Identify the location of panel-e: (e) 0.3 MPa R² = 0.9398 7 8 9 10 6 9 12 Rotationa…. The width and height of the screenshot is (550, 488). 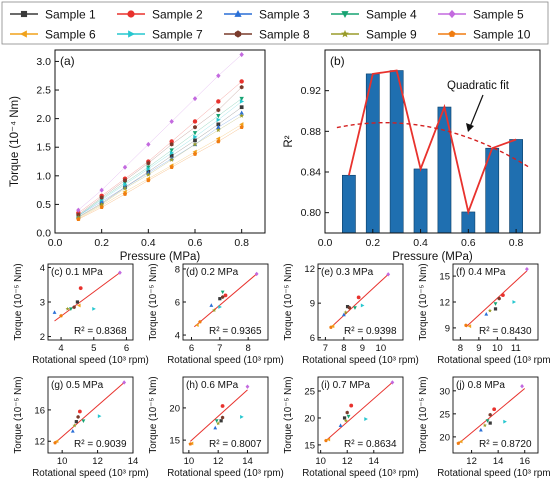
(351, 314).